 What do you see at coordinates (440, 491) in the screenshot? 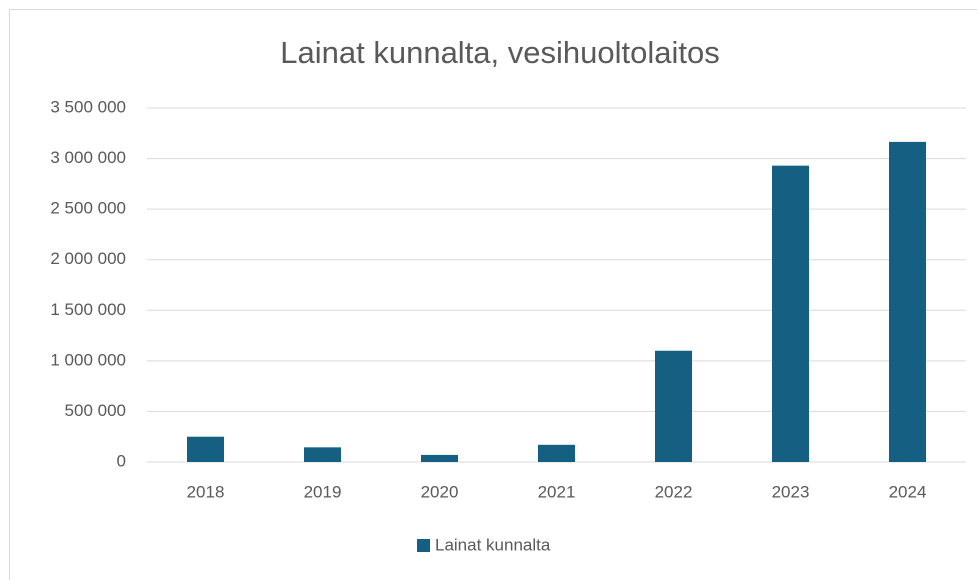
I see `x-tick-label: 2020` at bounding box center [440, 491].